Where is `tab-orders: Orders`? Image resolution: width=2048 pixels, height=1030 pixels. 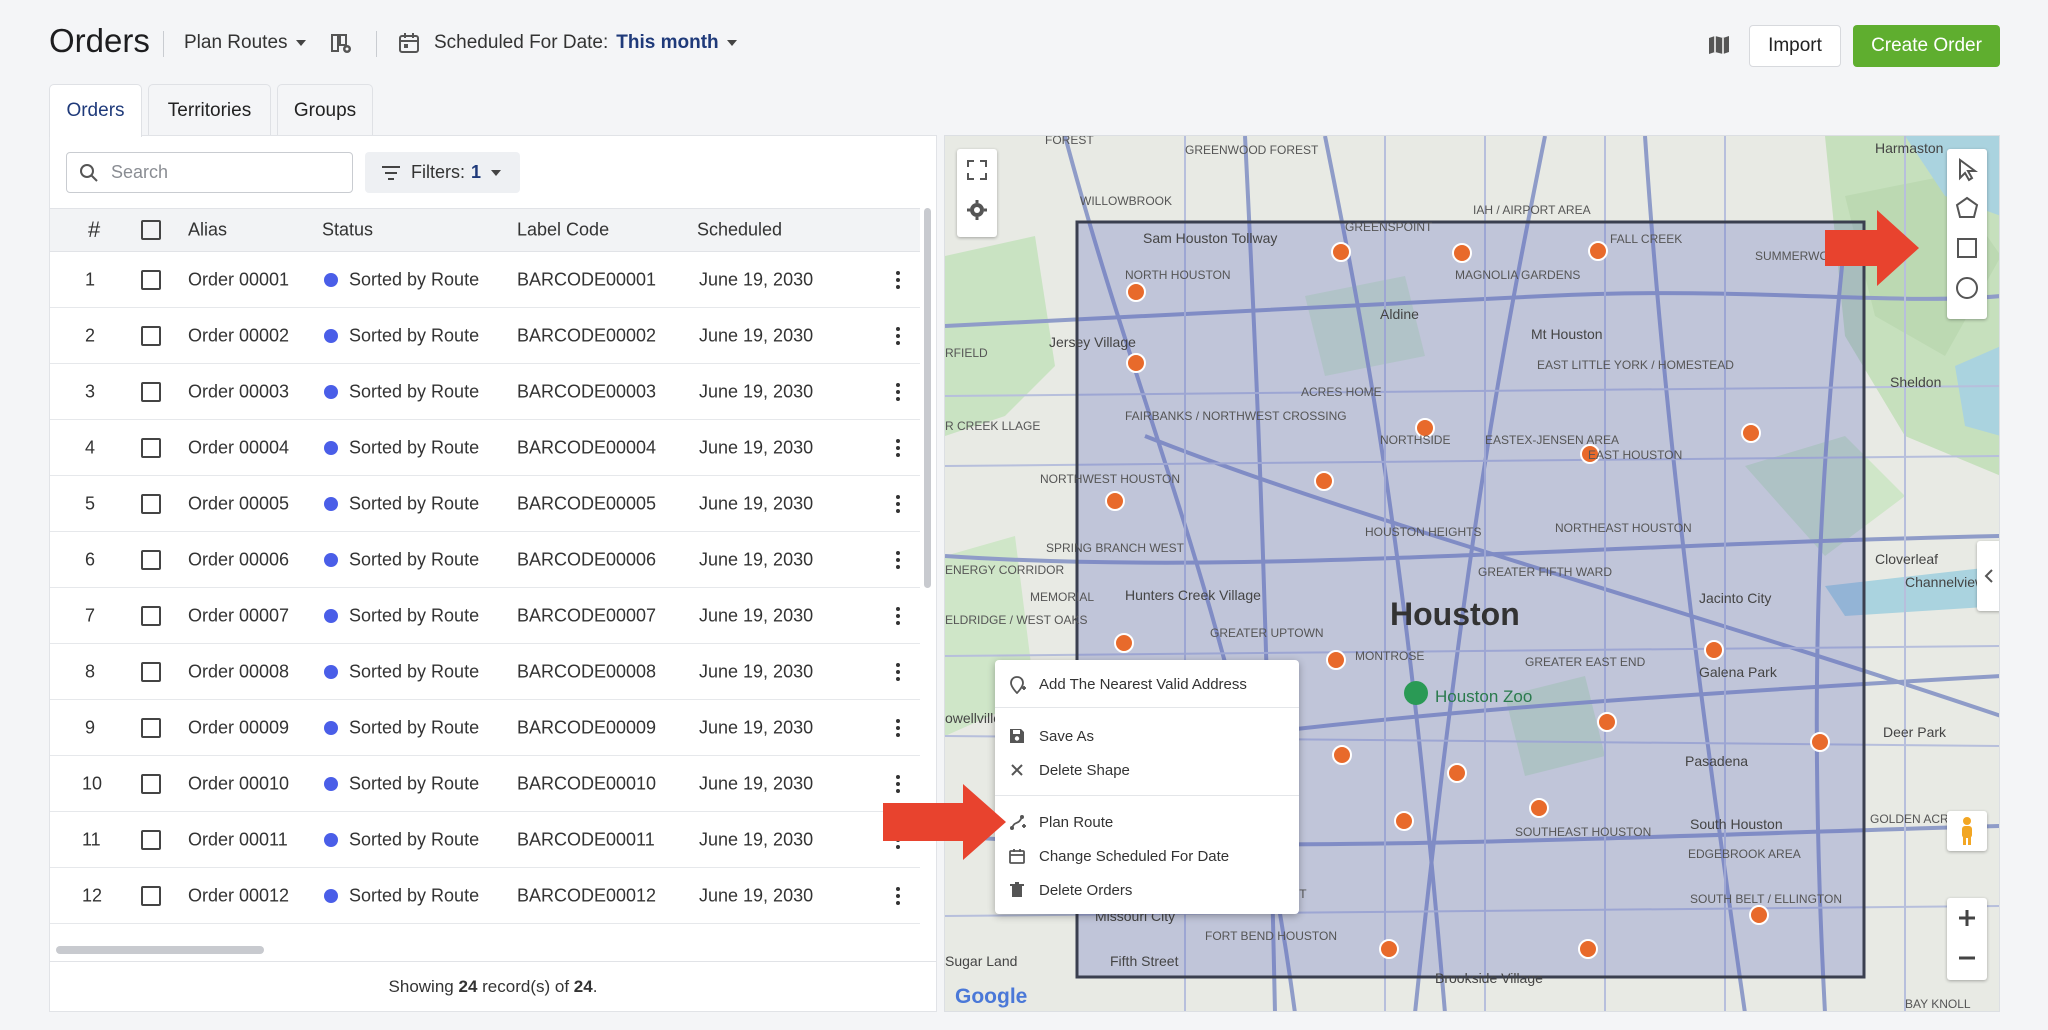
tab-orders: Orders is located at coordinates (95, 110).